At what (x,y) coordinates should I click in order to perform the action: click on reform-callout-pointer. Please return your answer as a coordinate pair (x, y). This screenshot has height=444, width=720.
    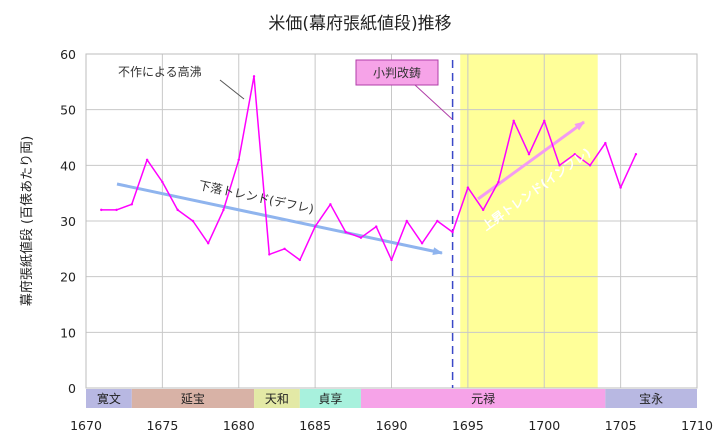
    Looking at the image, I should click on (433, 102).